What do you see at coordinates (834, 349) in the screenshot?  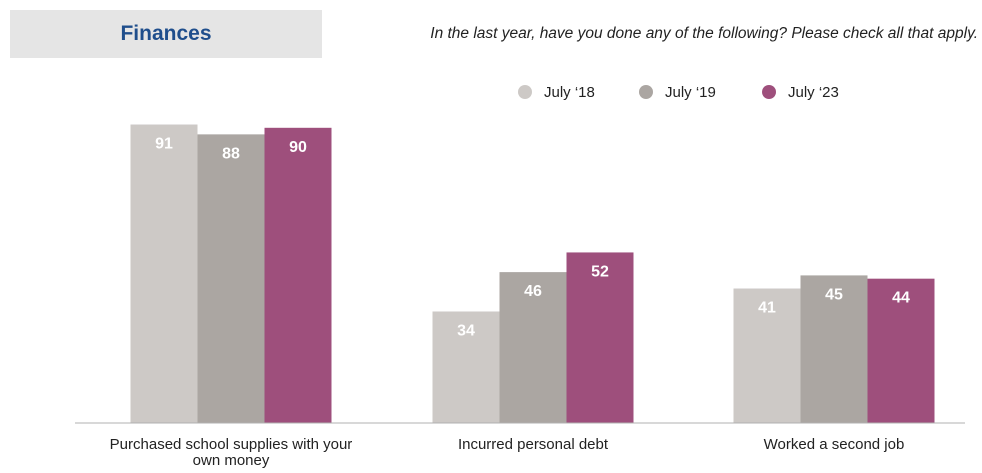 I see `bar-july-19-worked-a-second-job` at bounding box center [834, 349].